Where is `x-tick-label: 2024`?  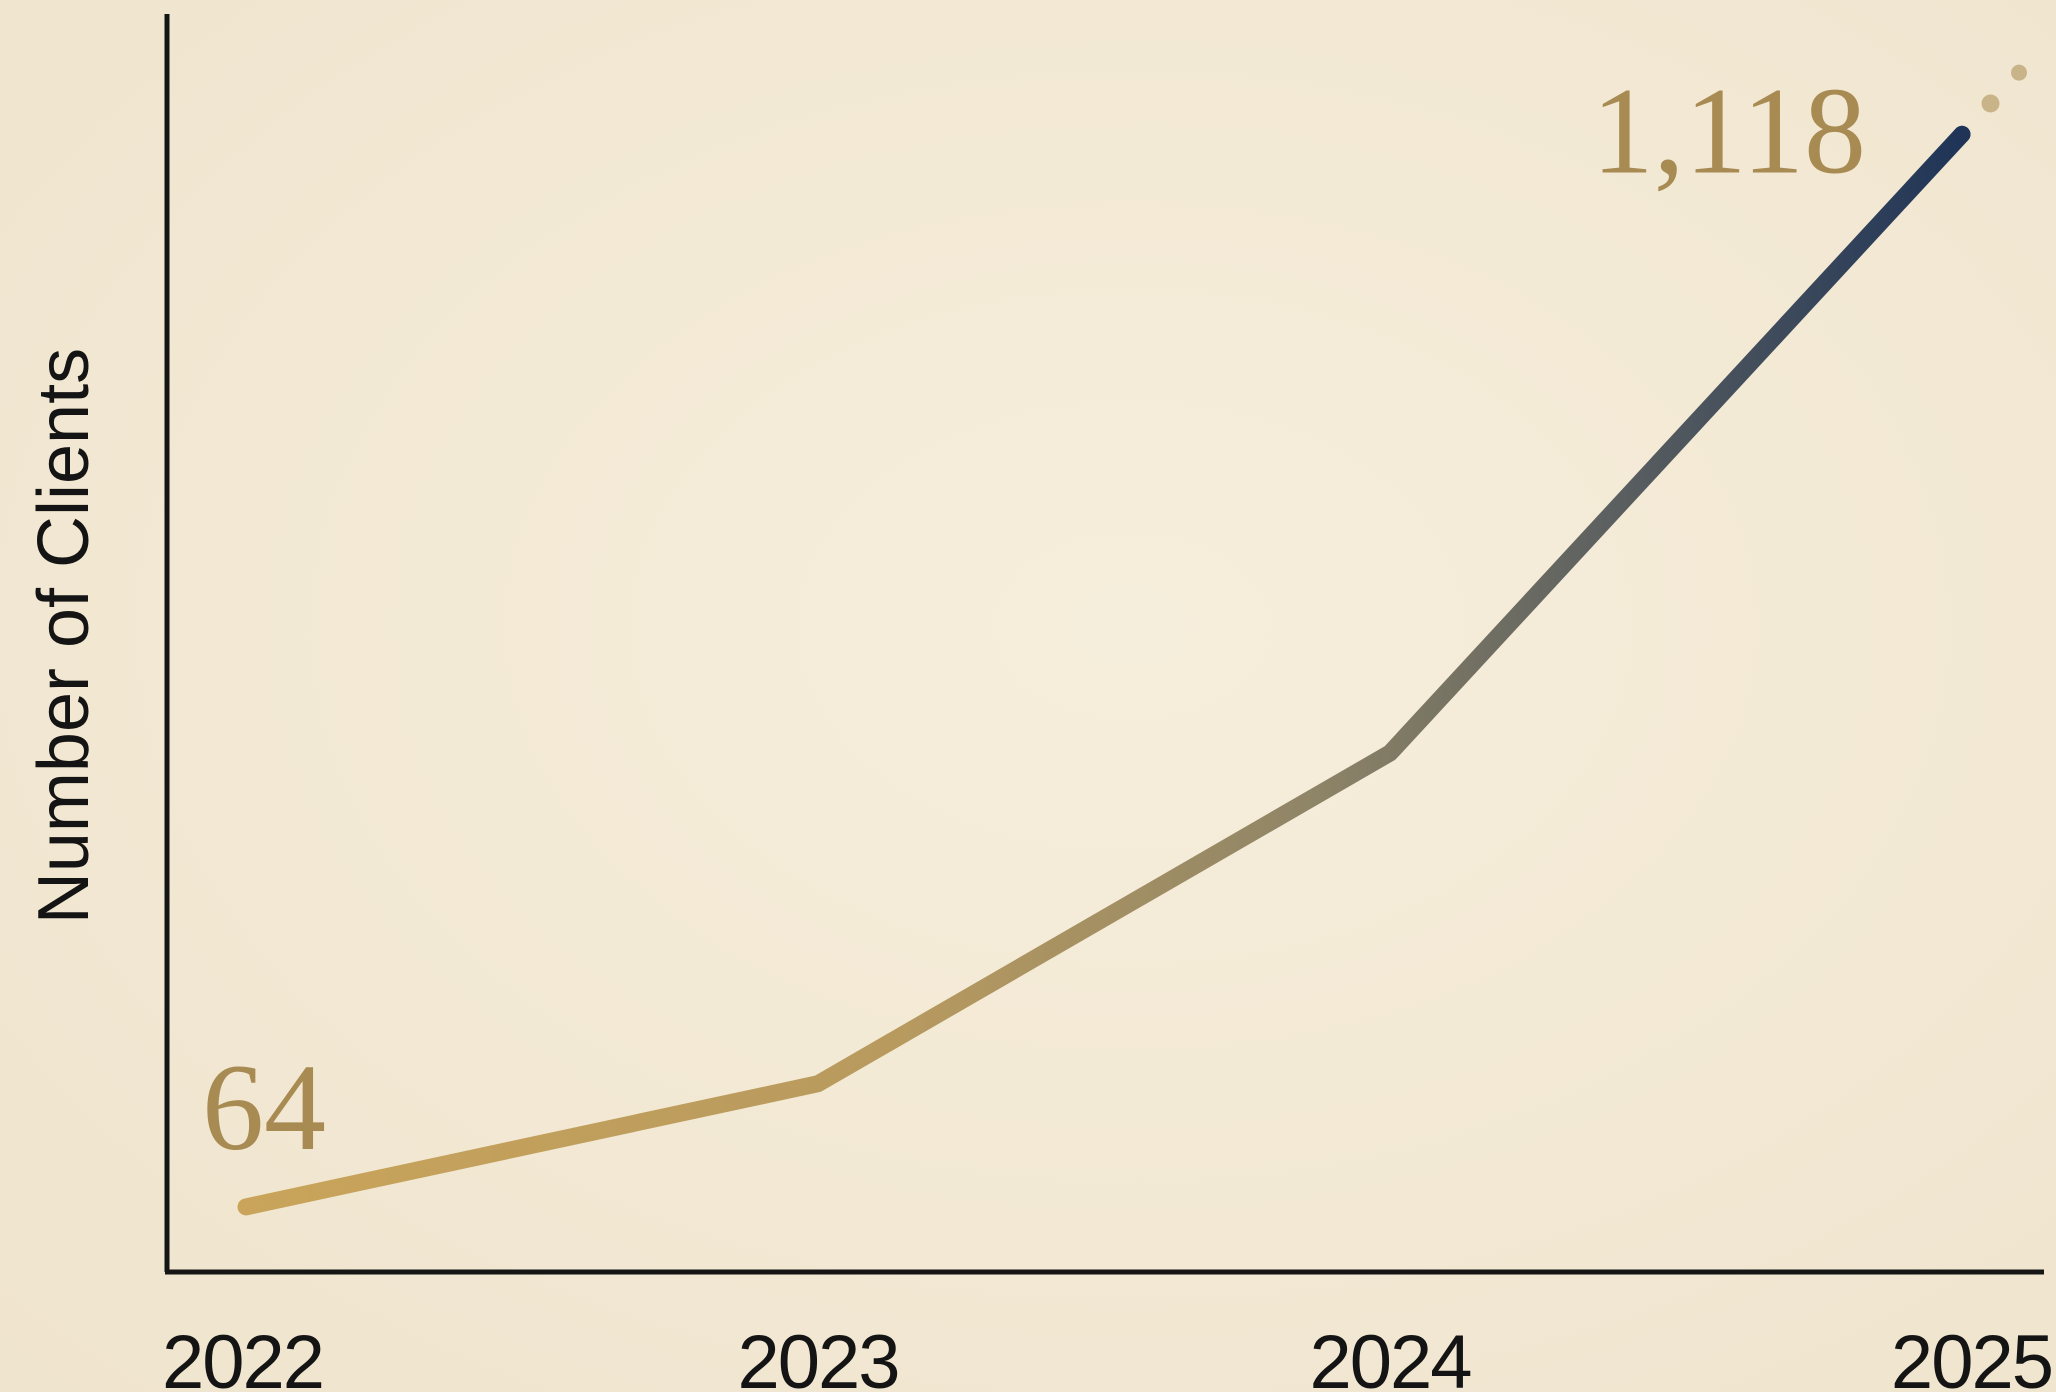
x-tick-label: 2024 is located at coordinates (1390, 1356).